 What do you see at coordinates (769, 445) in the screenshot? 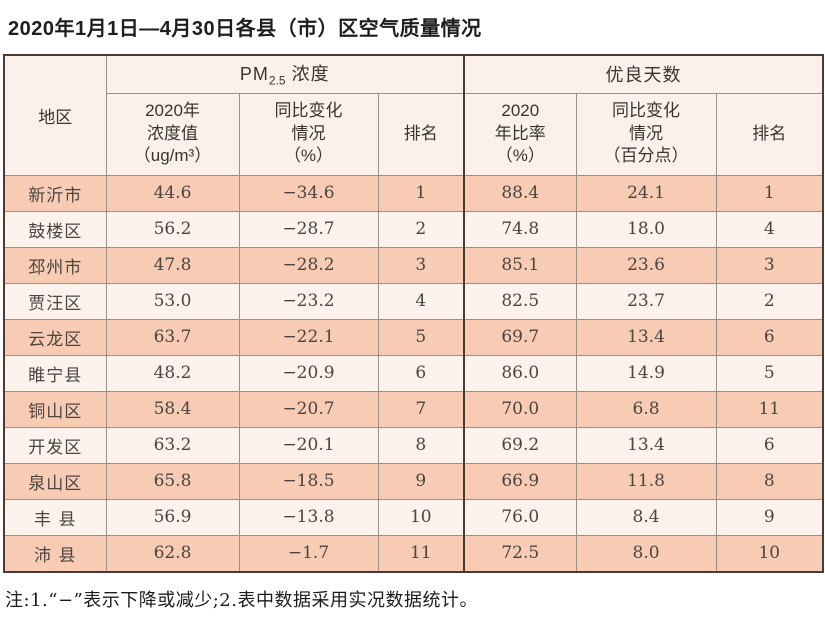
I see `good-rank-cell: 6` at bounding box center [769, 445].